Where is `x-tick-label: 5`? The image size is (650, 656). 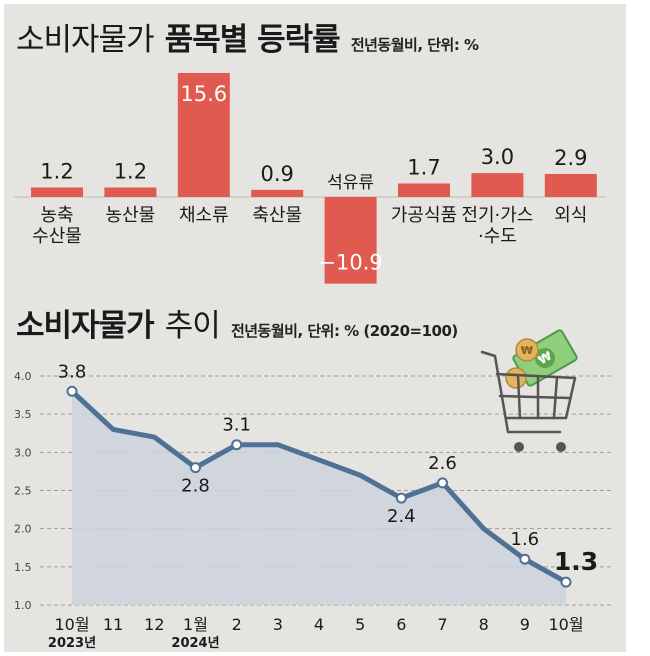 x-tick-label: 5 is located at coordinates (360, 624).